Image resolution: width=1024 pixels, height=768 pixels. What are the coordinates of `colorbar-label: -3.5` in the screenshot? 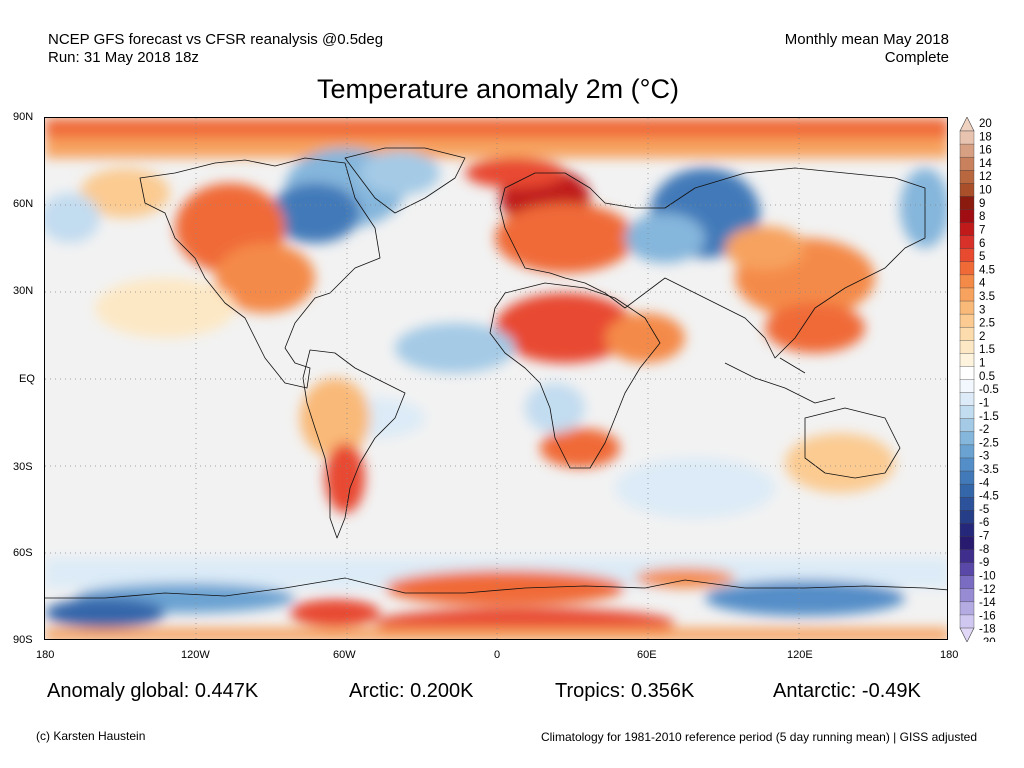 It's located at (989, 470).